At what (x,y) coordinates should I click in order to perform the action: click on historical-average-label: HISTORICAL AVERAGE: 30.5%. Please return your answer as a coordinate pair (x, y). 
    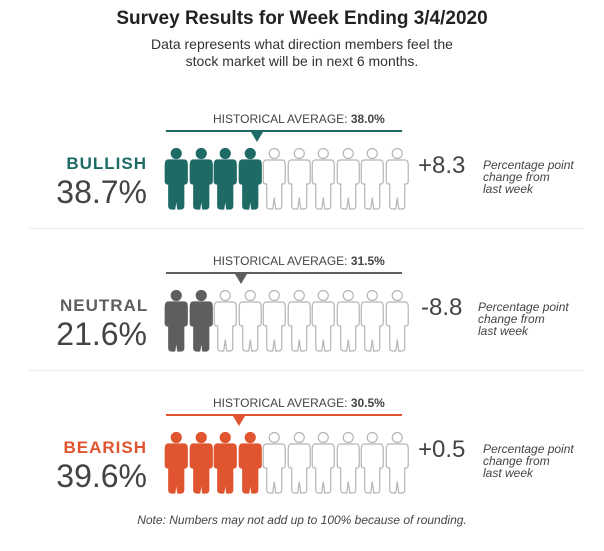
    Looking at the image, I should click on (299, 403).